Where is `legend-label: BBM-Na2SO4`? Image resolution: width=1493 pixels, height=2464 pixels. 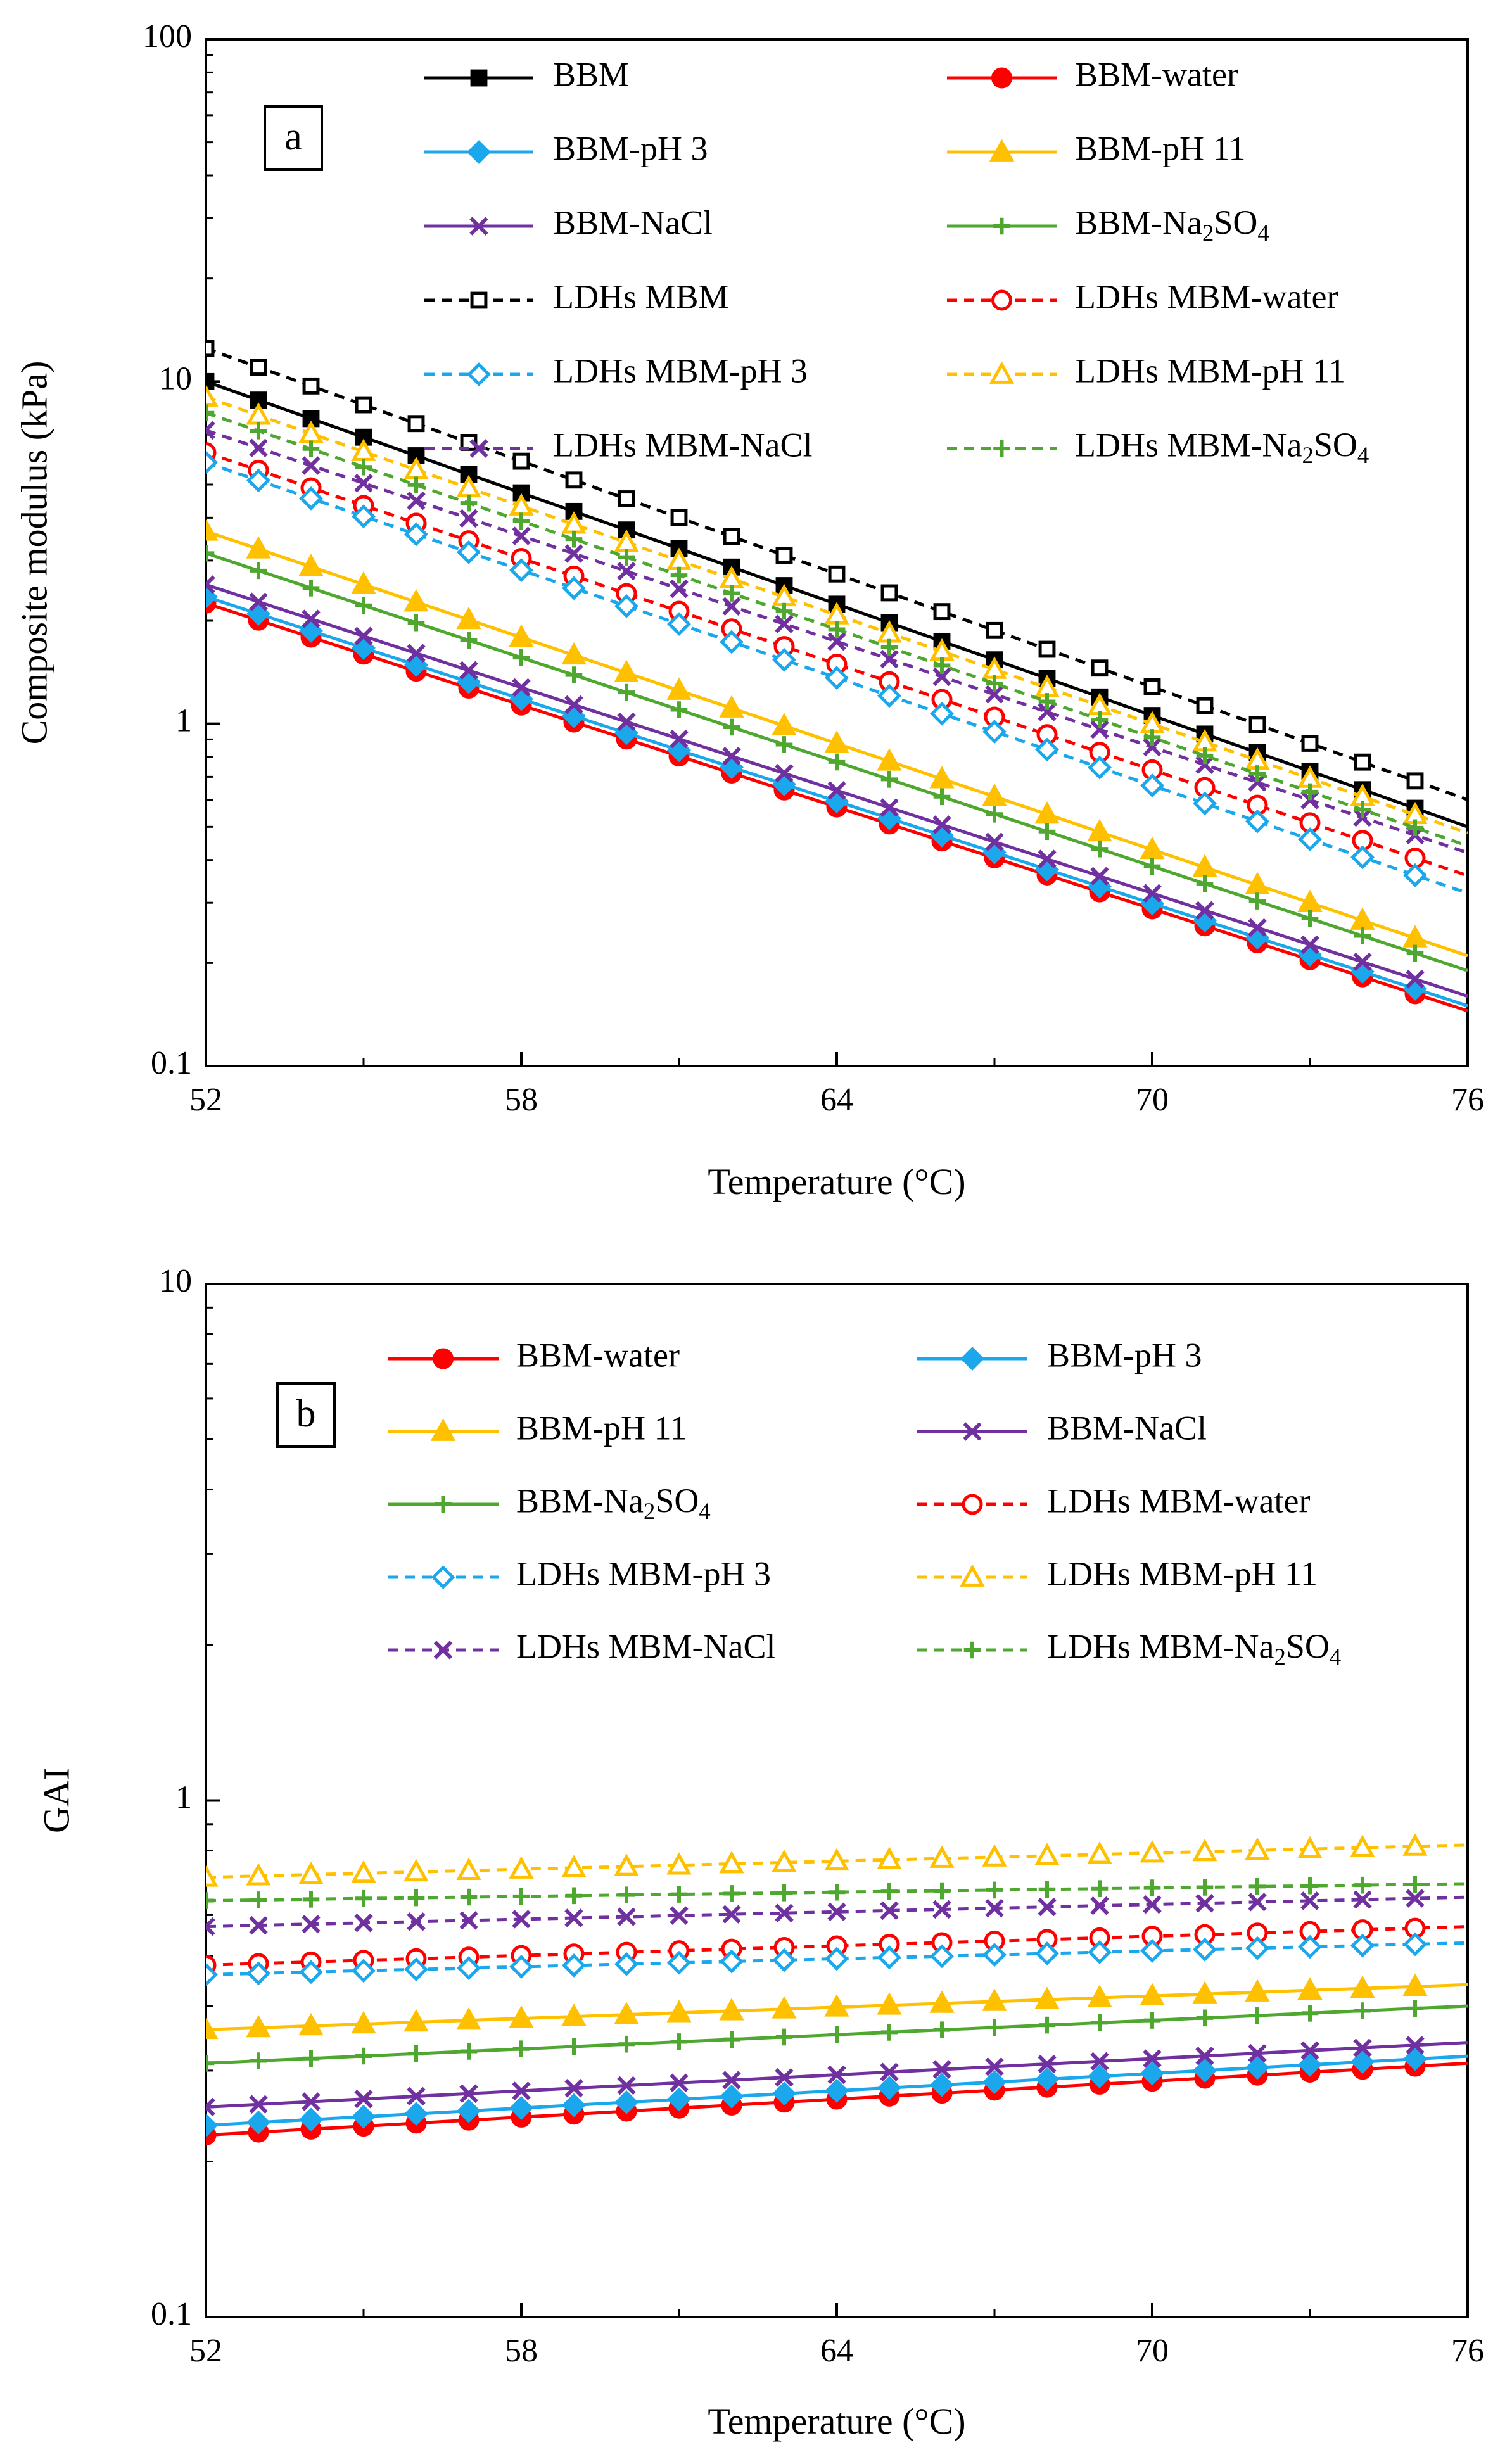
legend-label: BBM-Na2SO4 is located at coordinates (613, 1503).